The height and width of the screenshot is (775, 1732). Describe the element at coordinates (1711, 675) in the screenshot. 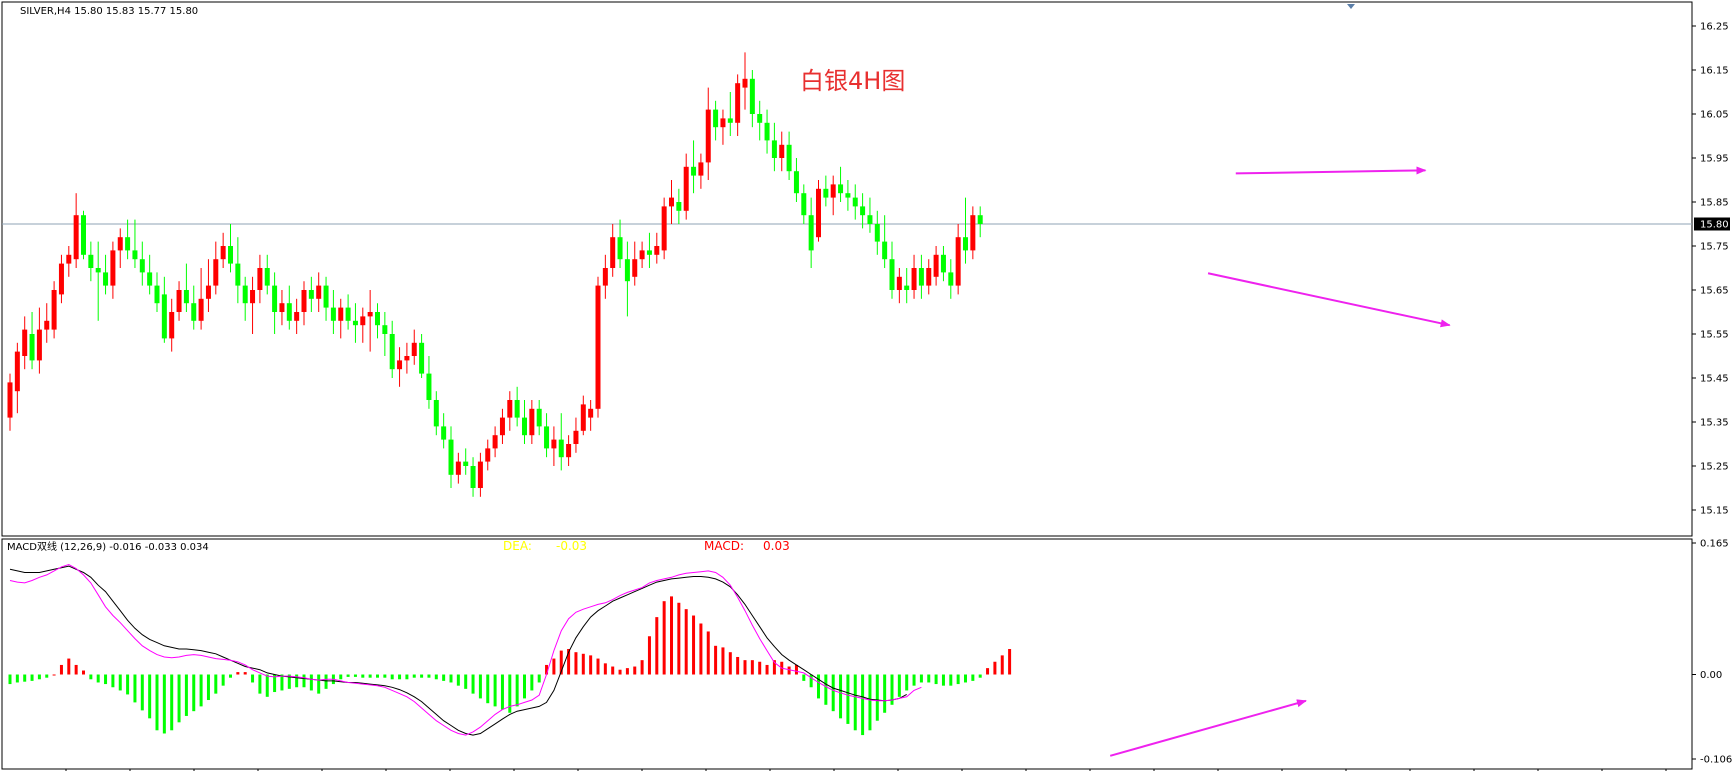

I see `macd-tick-label: 0.00` at that location.